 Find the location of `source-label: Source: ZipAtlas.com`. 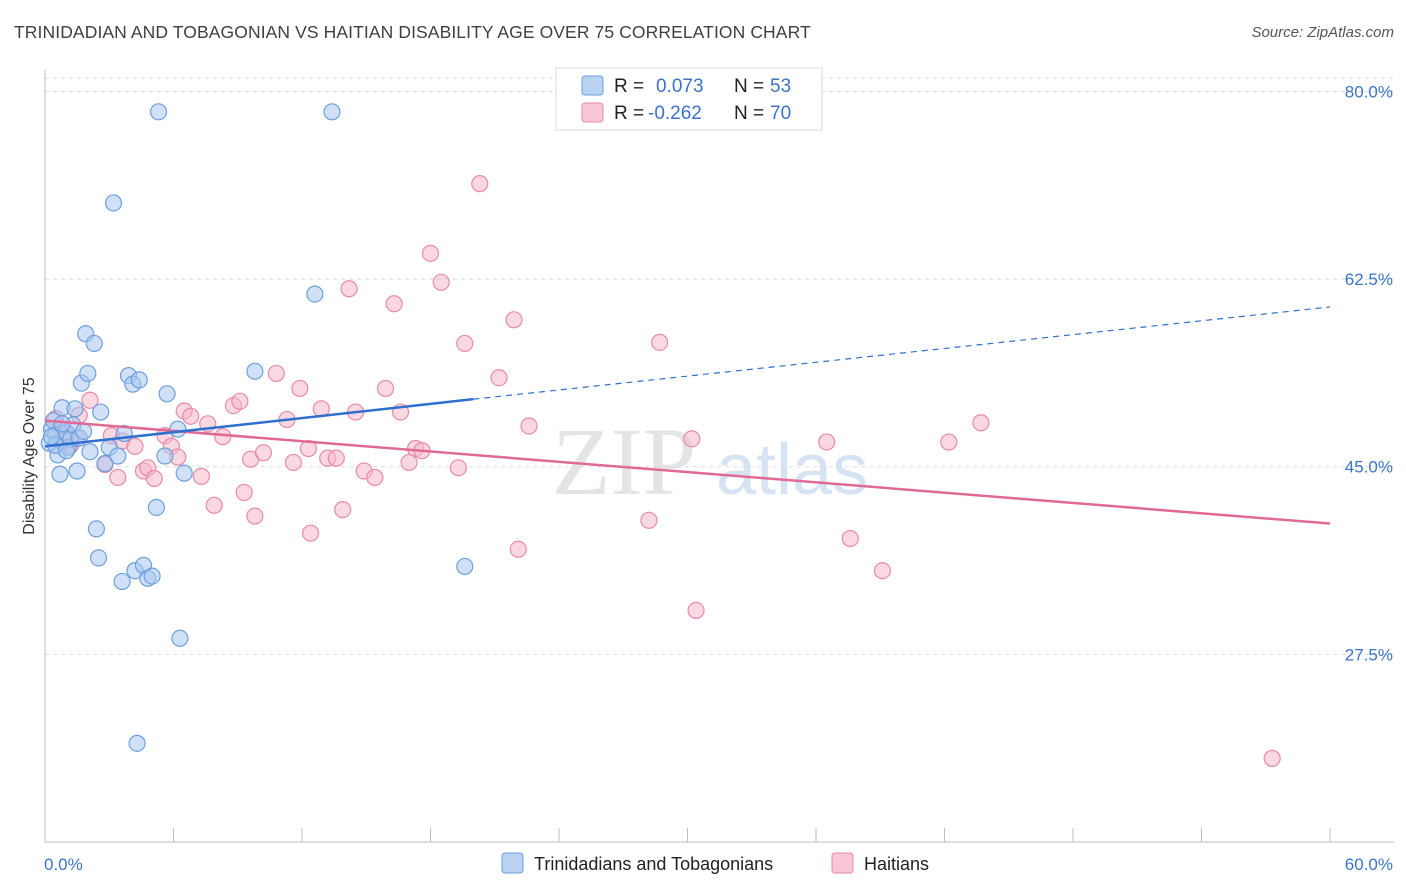

source-label: Source: ZipAtlas.com is located at coordinates (1322, 32).